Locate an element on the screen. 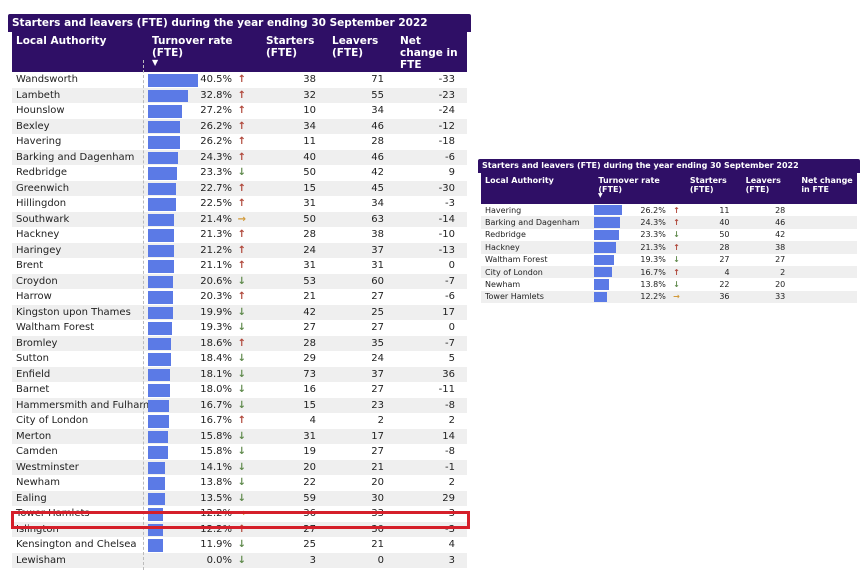 The image size is (860, 573). table-row: Wandsworth 40.5% ↑ 38 71 -33 is located at coordinates (239, 80).